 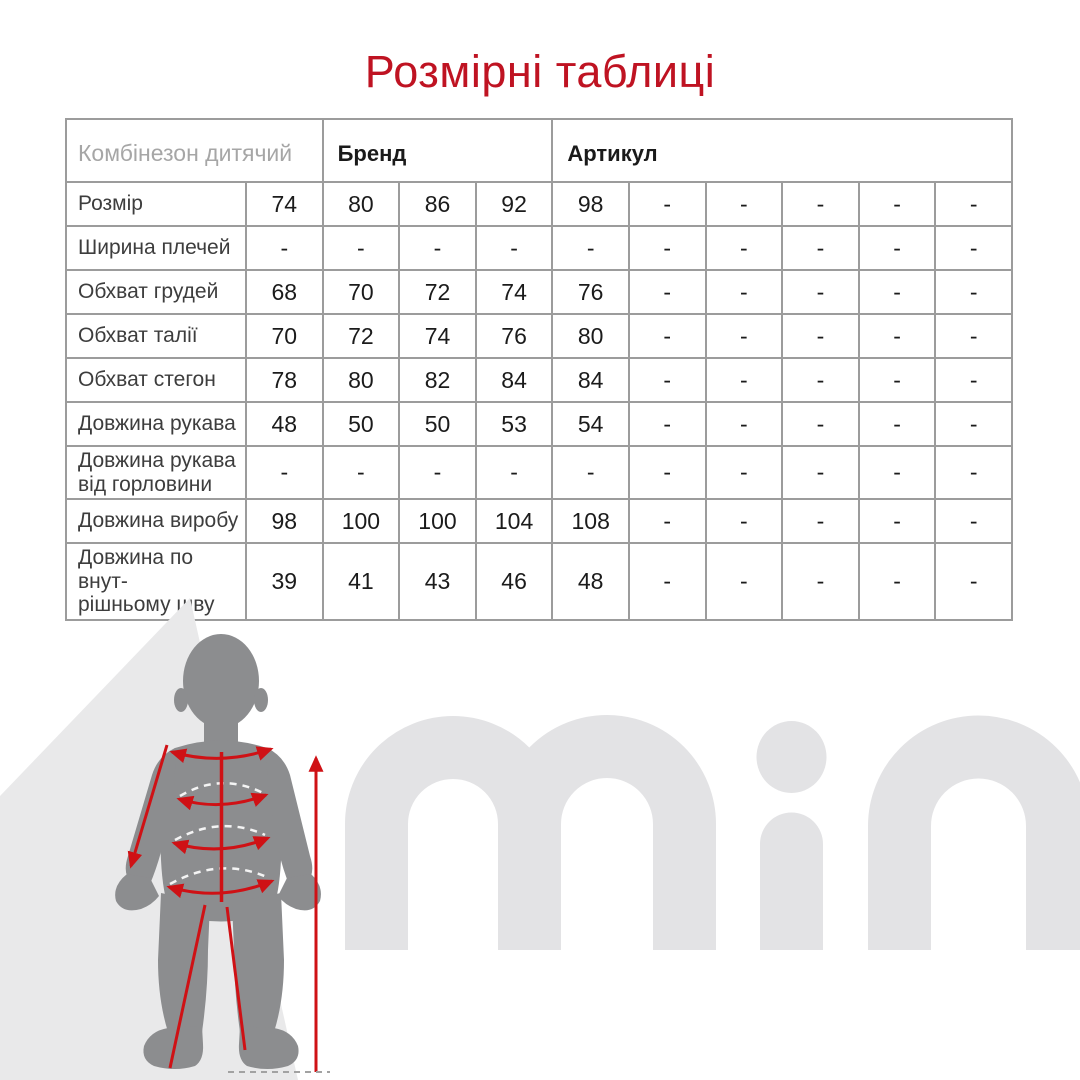 I want to click on inseam-line-right, so click(x=236, y=978).